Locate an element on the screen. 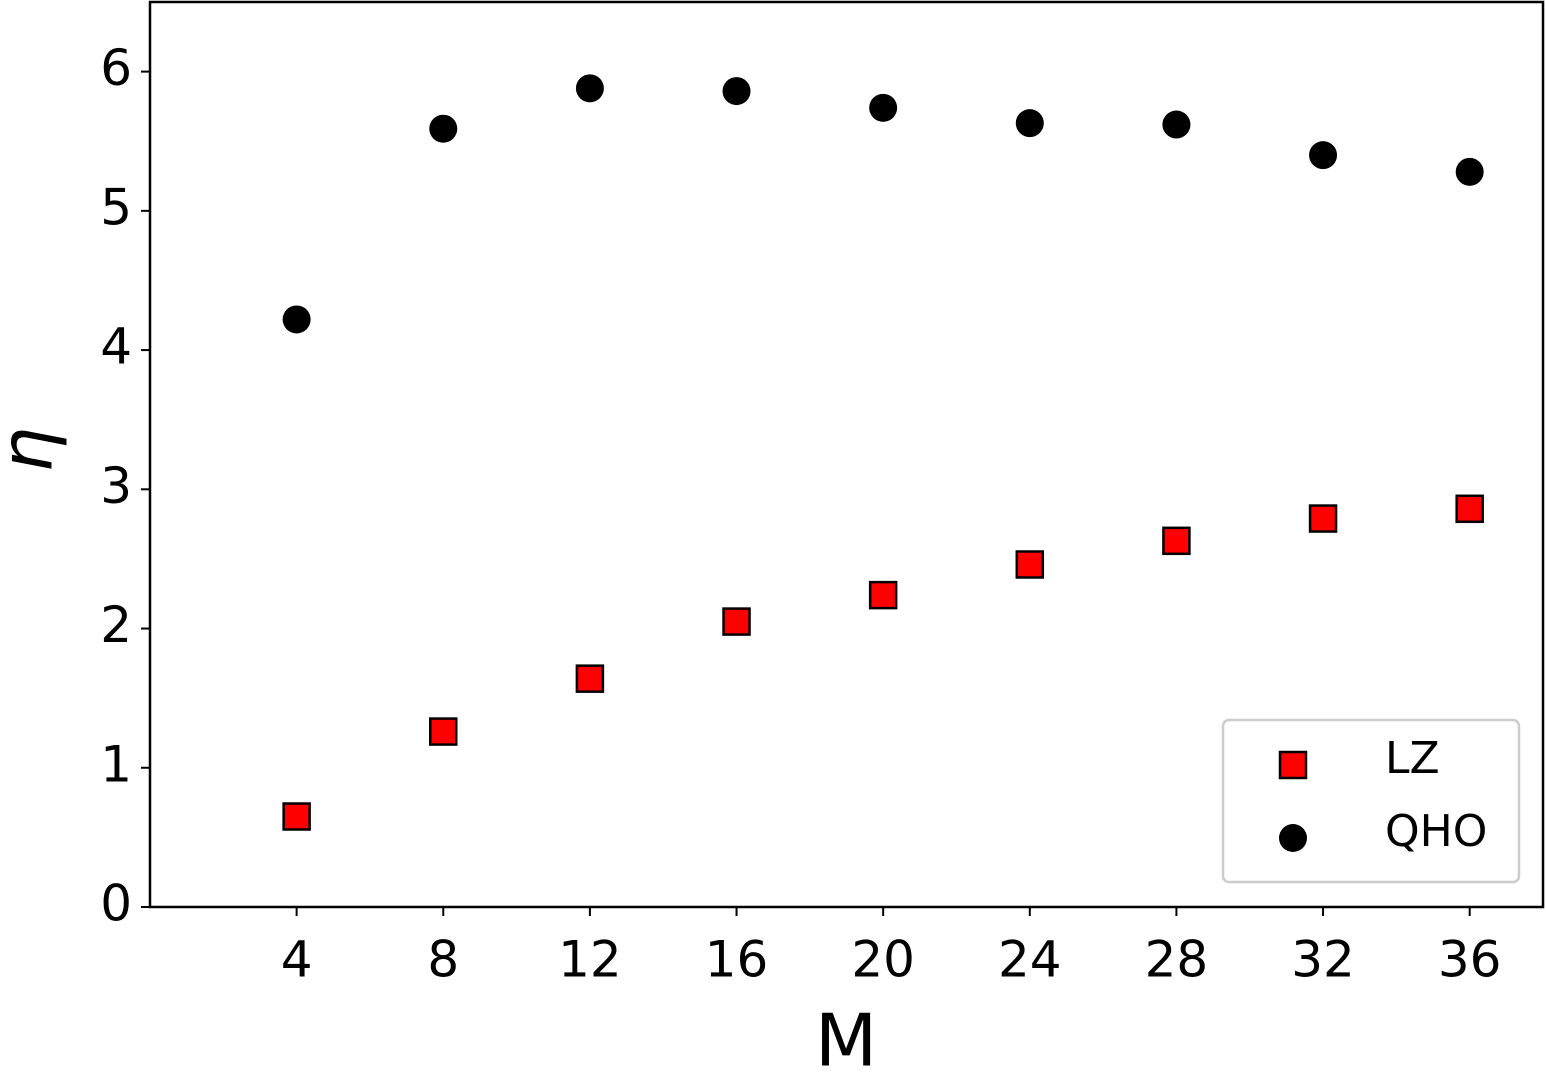 The height and width of the screenshot is (1077, 1546). x-tick-label: 28 is located at coordinates (1177, 960).